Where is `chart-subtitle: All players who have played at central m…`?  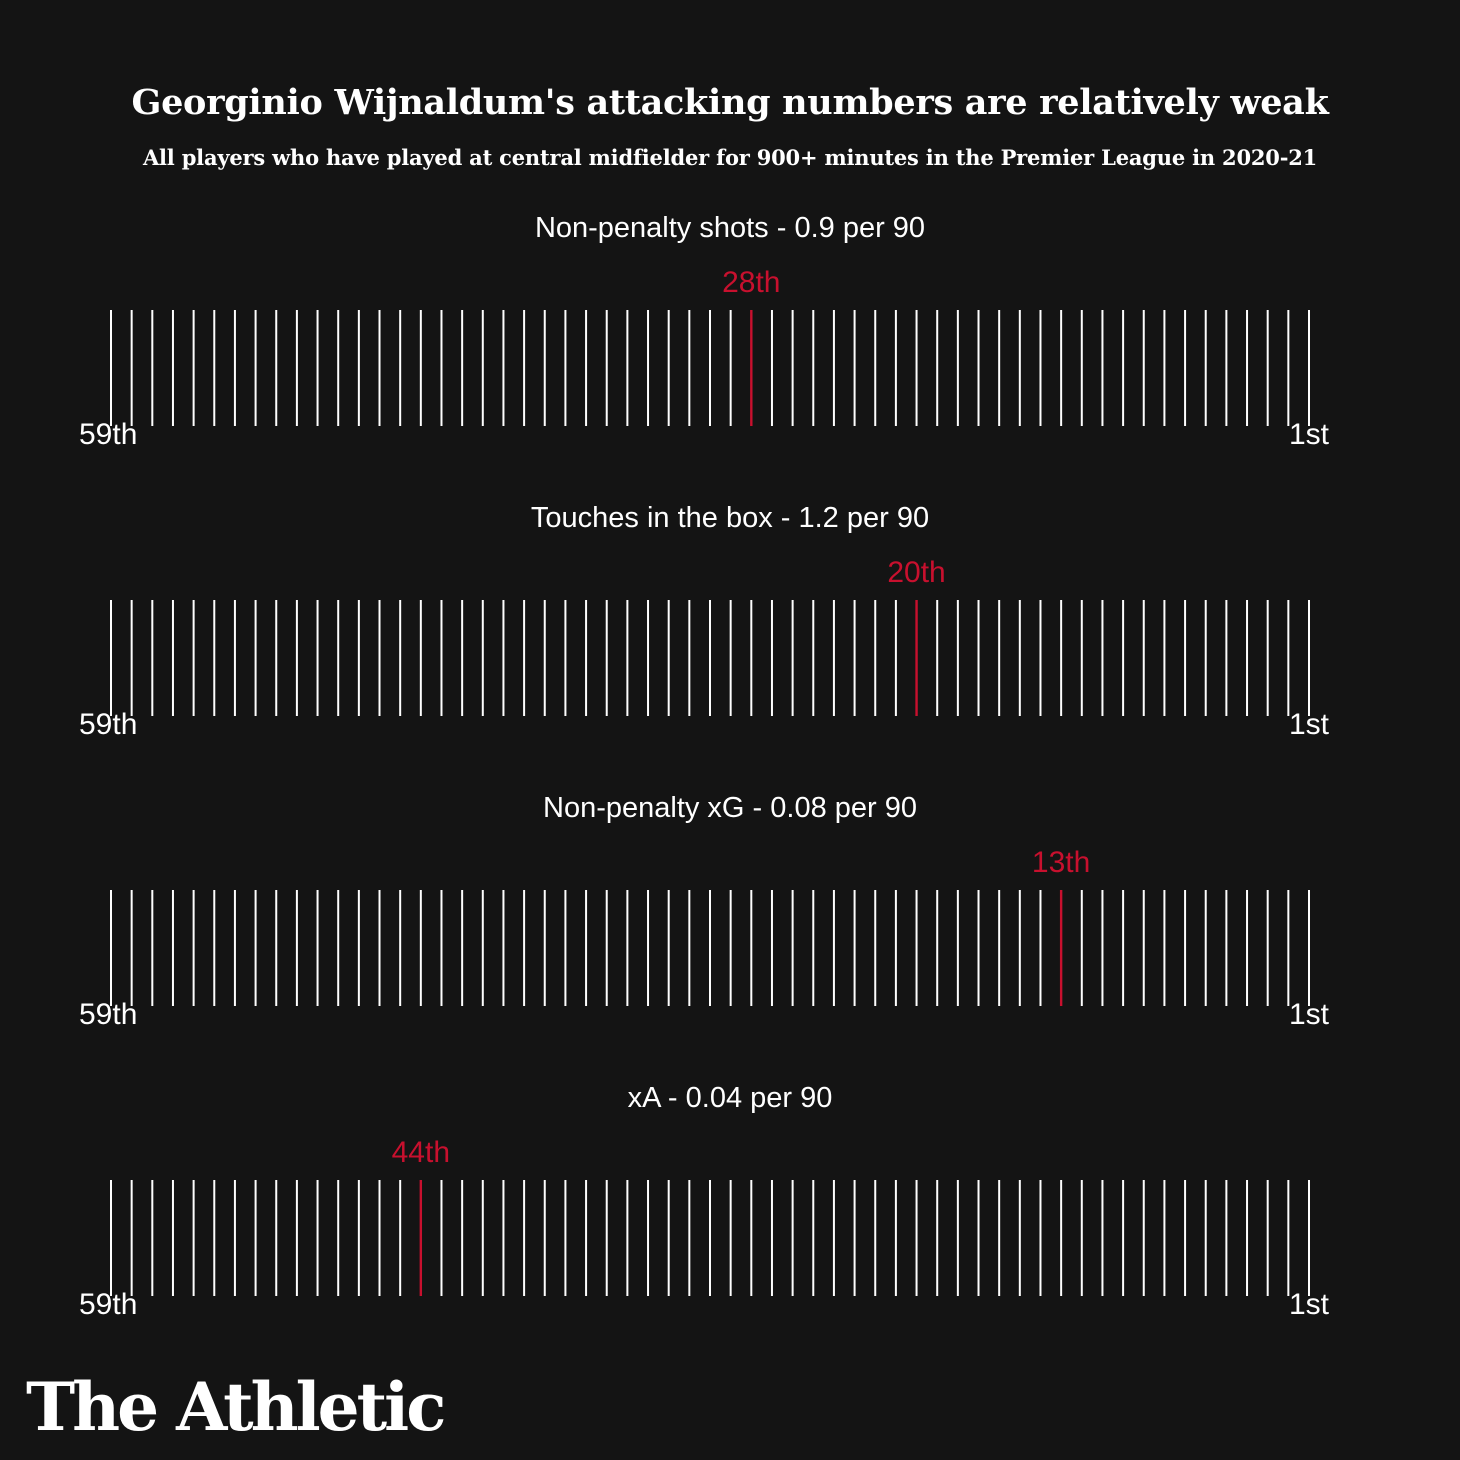
chart-subtitle: All players who have played at central m… is located at coordinates (730, 157).